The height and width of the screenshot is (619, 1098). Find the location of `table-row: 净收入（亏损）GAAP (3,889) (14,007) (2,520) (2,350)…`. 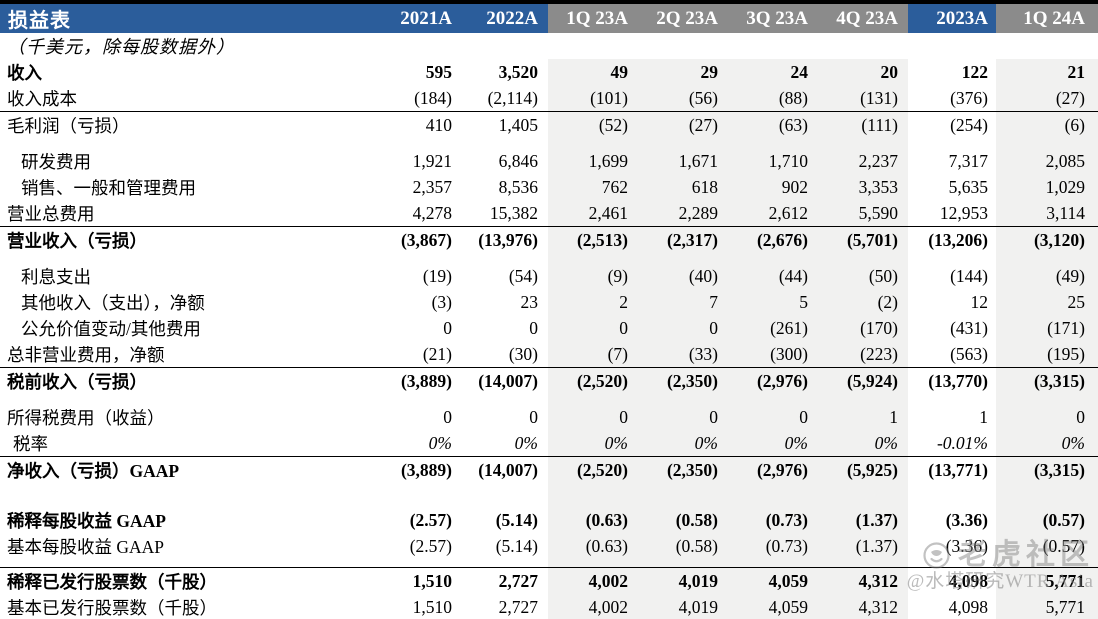

table-row: 净收入（亏损）GAAP (3,889) (14,007) (2,520) (2,350)… is located at coordinates (549, 469).